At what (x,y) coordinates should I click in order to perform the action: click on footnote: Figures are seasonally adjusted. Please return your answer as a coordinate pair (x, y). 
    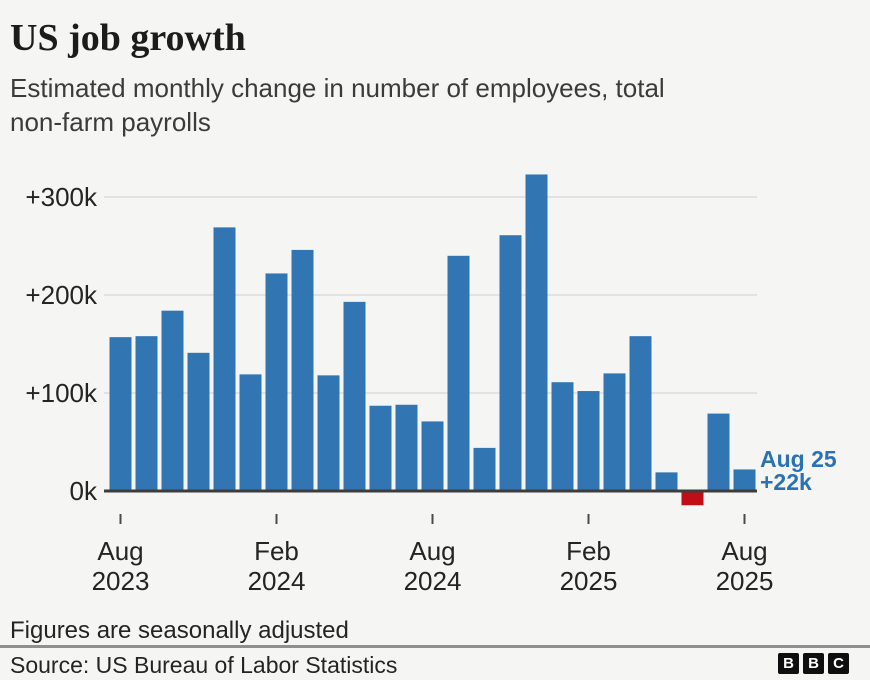
    Looking at the image, I should click on (179, 630).